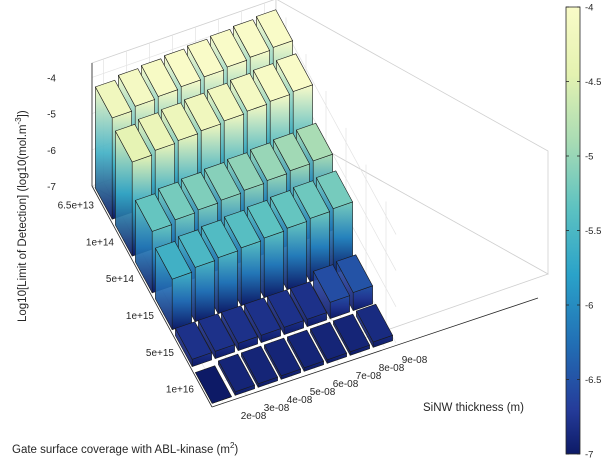 The height and width of the screenshot is (459, 603). Describe the element at coordinates (589, 8) in the screenshot. I see `colorbar-tick-label: -4` at that location.